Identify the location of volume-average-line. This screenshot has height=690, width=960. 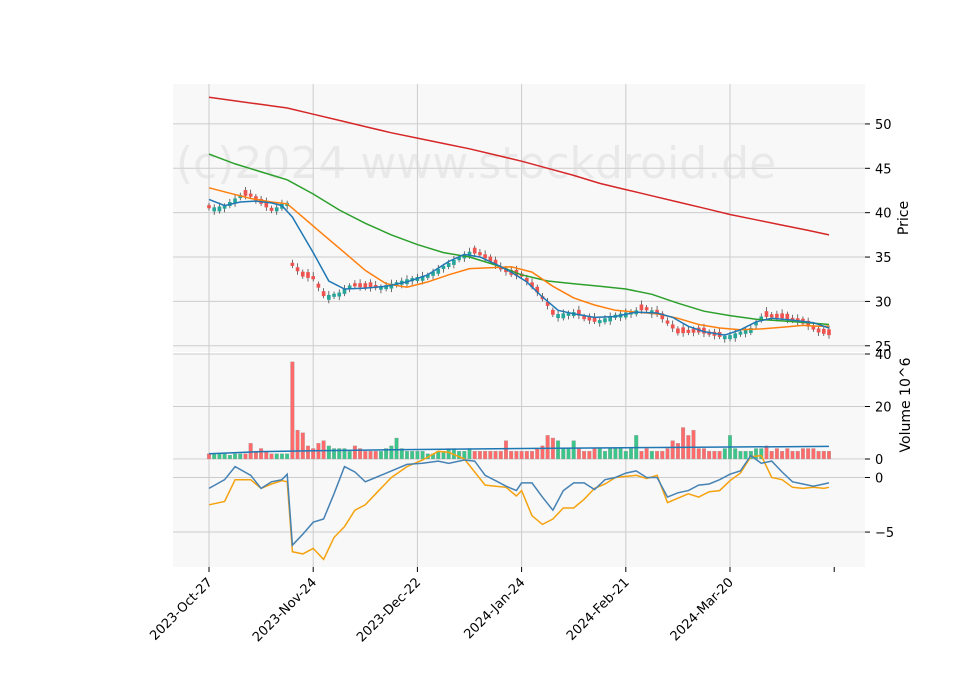
(519, 450).